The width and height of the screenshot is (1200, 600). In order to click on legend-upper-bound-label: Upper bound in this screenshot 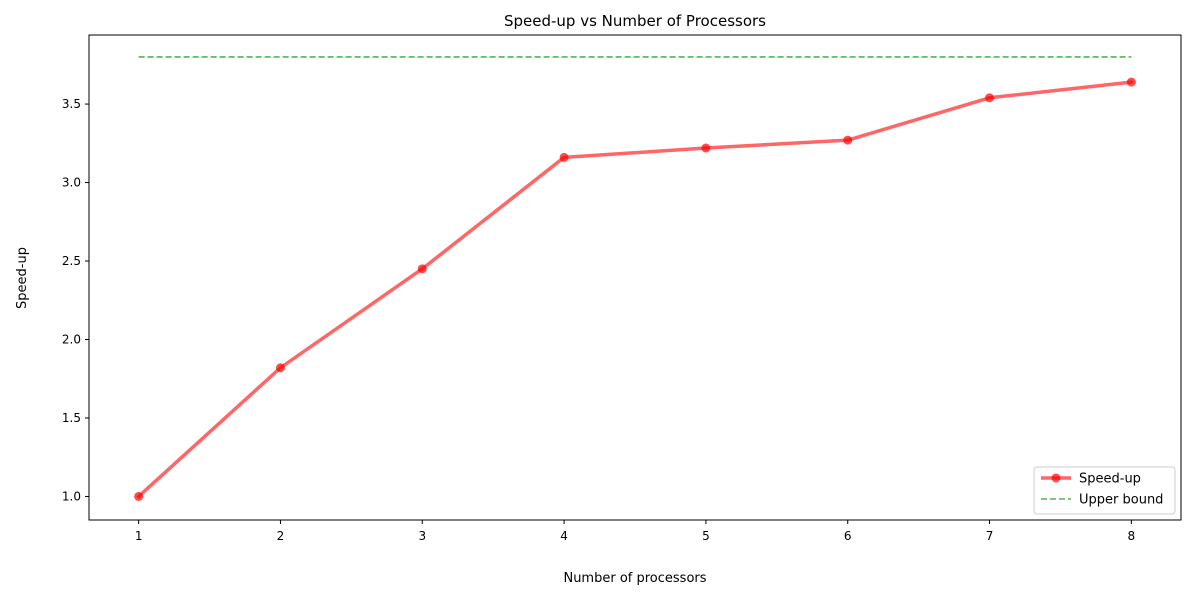, I will do `click(1121, 500)`.